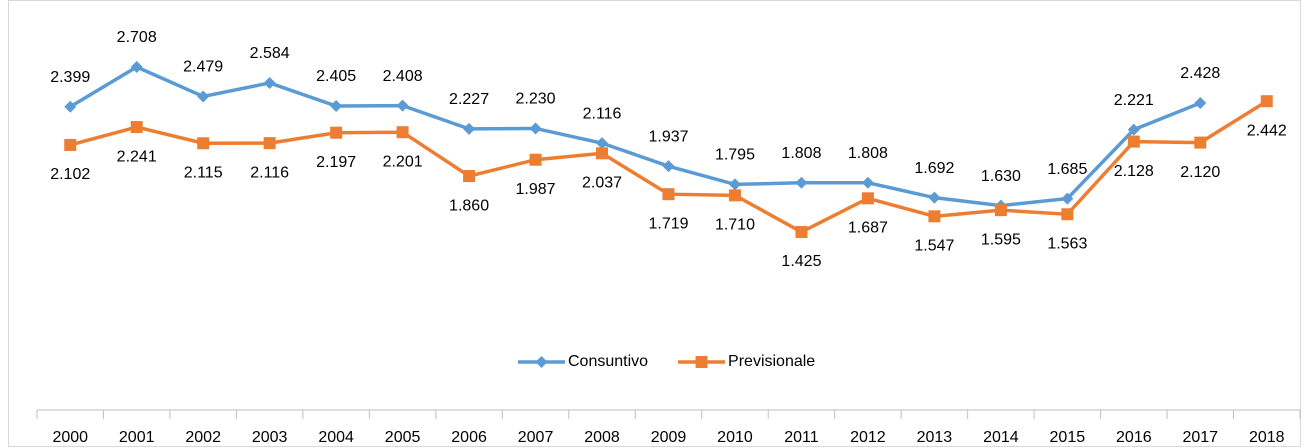 This screenshot has height=448, width=1309. I want to click on legend-label: Previsionale, so click(771, 361).